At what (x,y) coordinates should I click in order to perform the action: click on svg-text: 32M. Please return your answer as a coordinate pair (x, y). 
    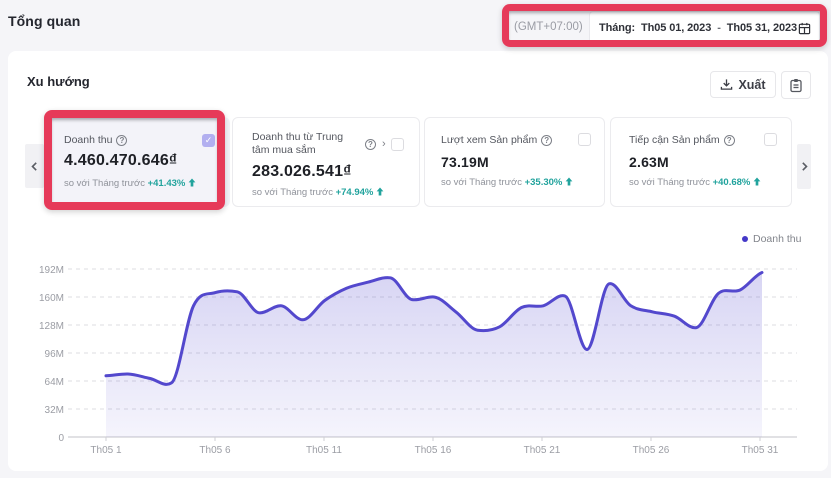
    Looking at the image, I should click on (54, 410).